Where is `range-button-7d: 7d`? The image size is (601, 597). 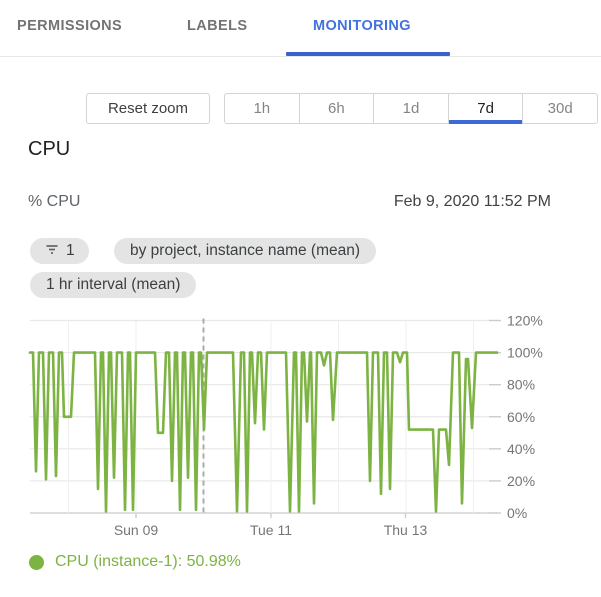 range-button-7d: 7d is located at coordinates (485, 109).